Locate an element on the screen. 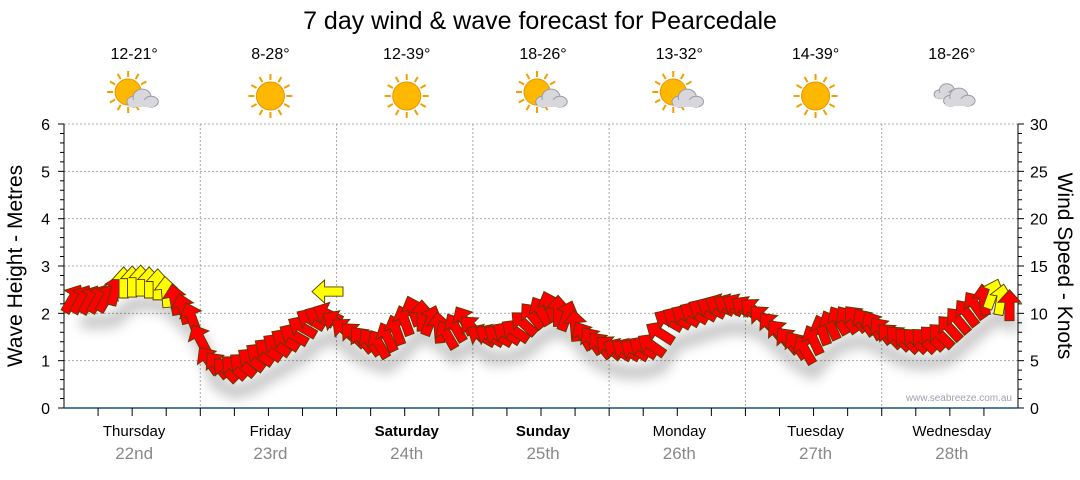 The width and height of the screenshot is (1080, 480). day-date: 25th is located at coordinates (542, 453).